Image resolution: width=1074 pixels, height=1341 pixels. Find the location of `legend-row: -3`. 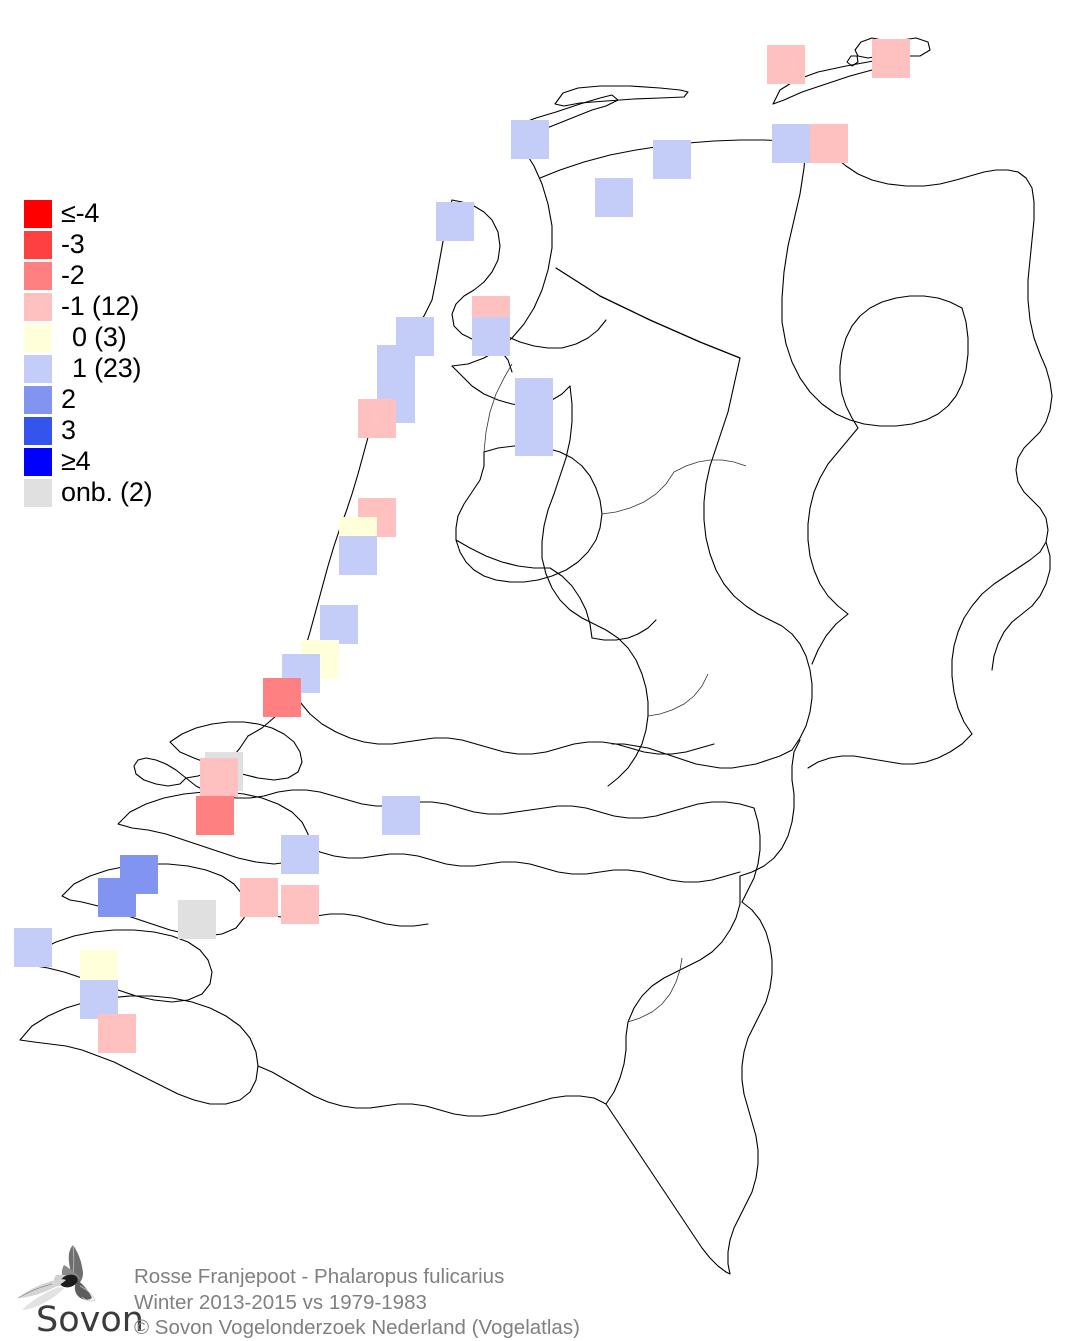

legend-row: -3 is located at coordinates (129, 244).